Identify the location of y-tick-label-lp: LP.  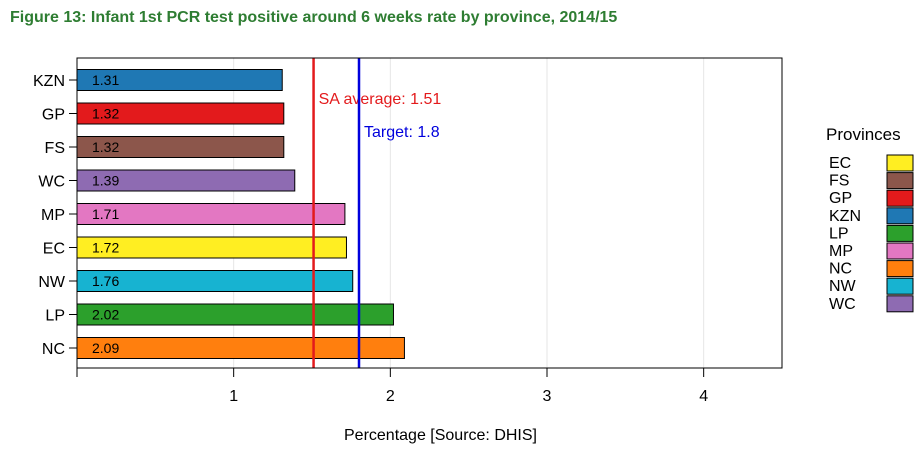
(55, 316).